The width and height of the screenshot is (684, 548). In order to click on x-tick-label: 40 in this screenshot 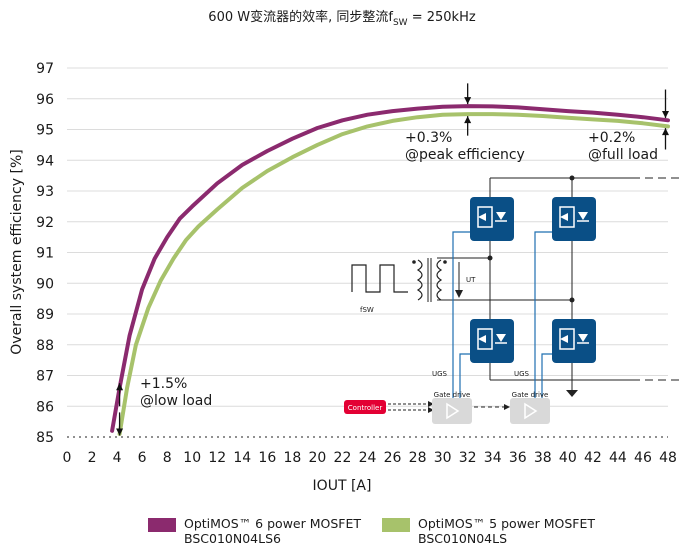, I will do `click(568, 458)`.